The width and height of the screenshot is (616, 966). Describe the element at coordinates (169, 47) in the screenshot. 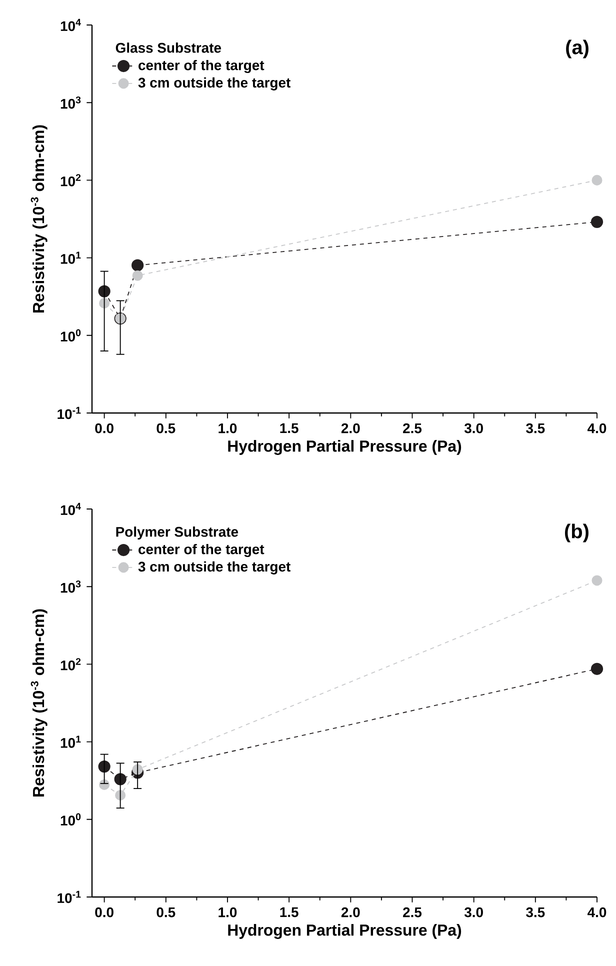

I see `legend-title: Glass Substrate` at that location.